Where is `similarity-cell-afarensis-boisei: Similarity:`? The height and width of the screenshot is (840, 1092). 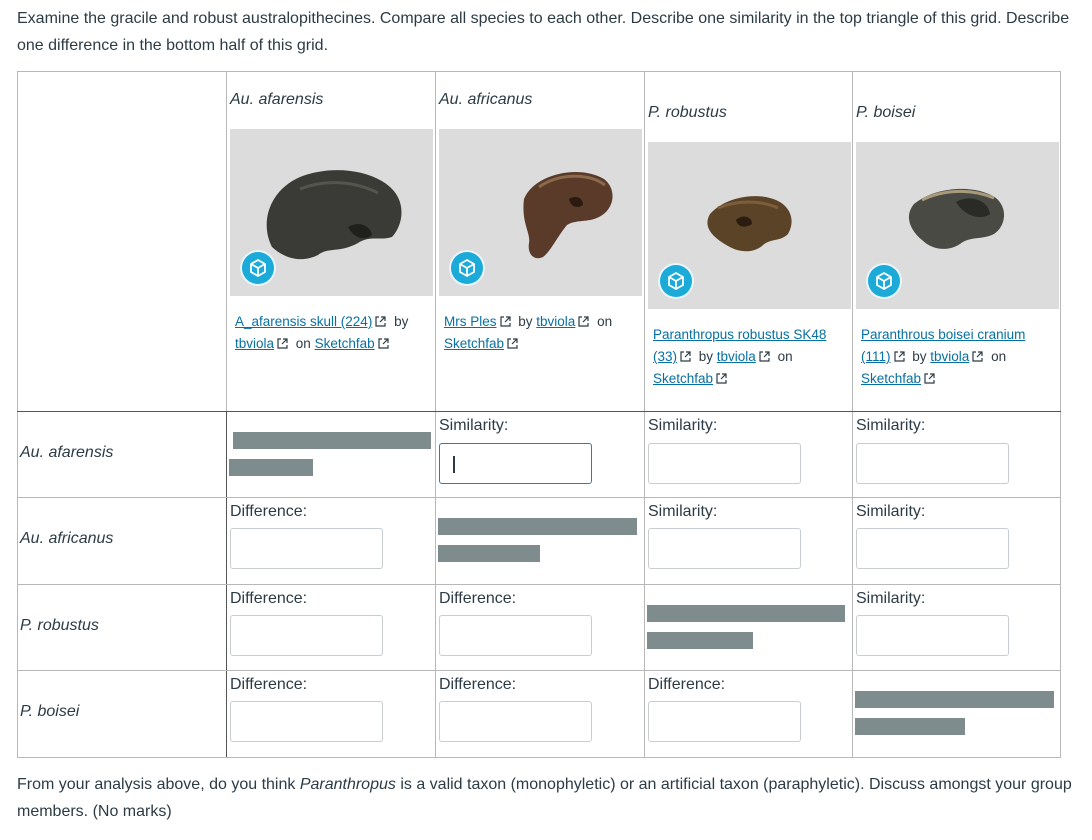
similarity-cell-afarensis-boisei: Similarity: is located at coordinates (956, 454).